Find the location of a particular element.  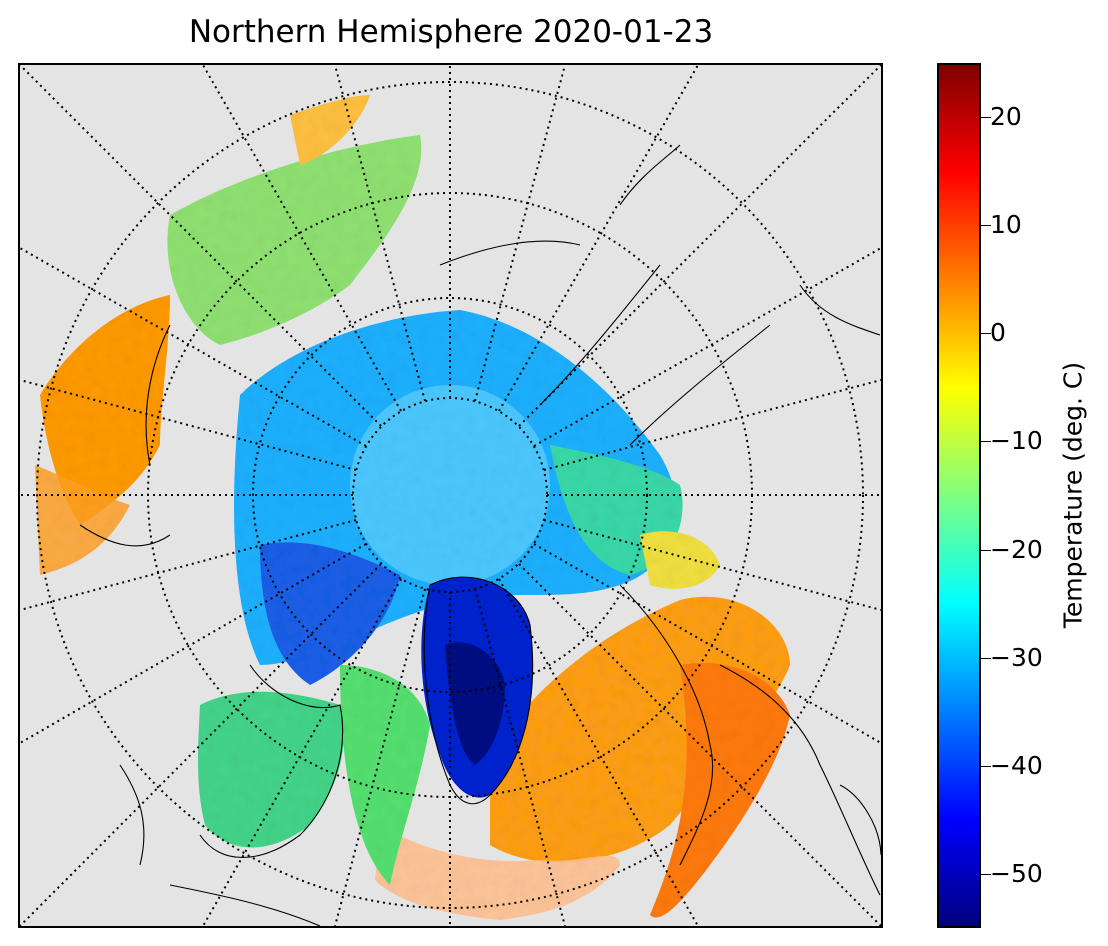

temp-region-yamal is located at coordinates (680, 560).